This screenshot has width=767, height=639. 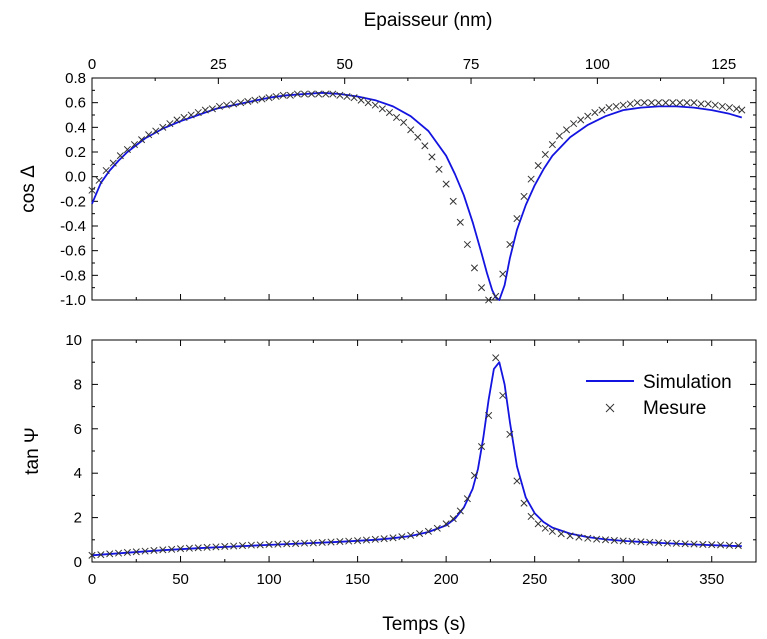 I want to click on cos-delta-y-tick-label: -0.4, so click(x=73, y=226).